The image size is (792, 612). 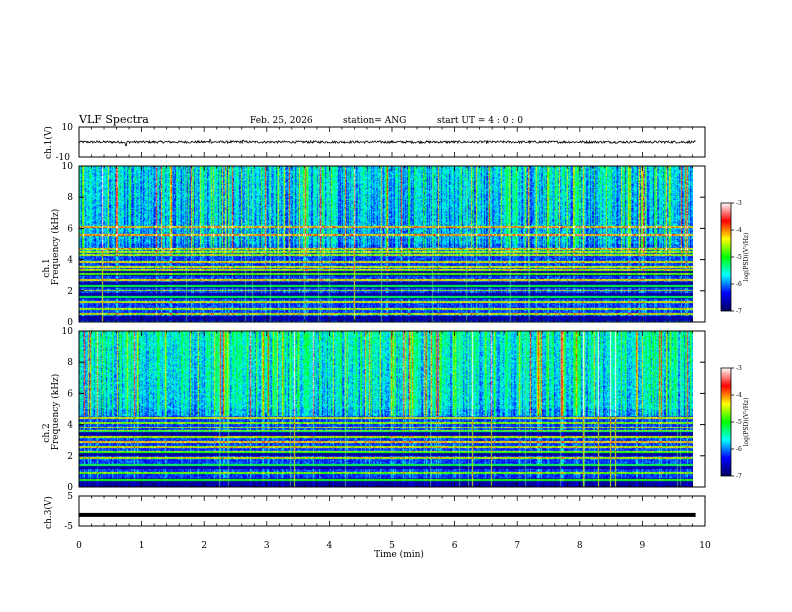 What do you see at coordinates (580, 546) in the screenshot?
I see `x-tick-label: 8` at bounding box center [580, 546].